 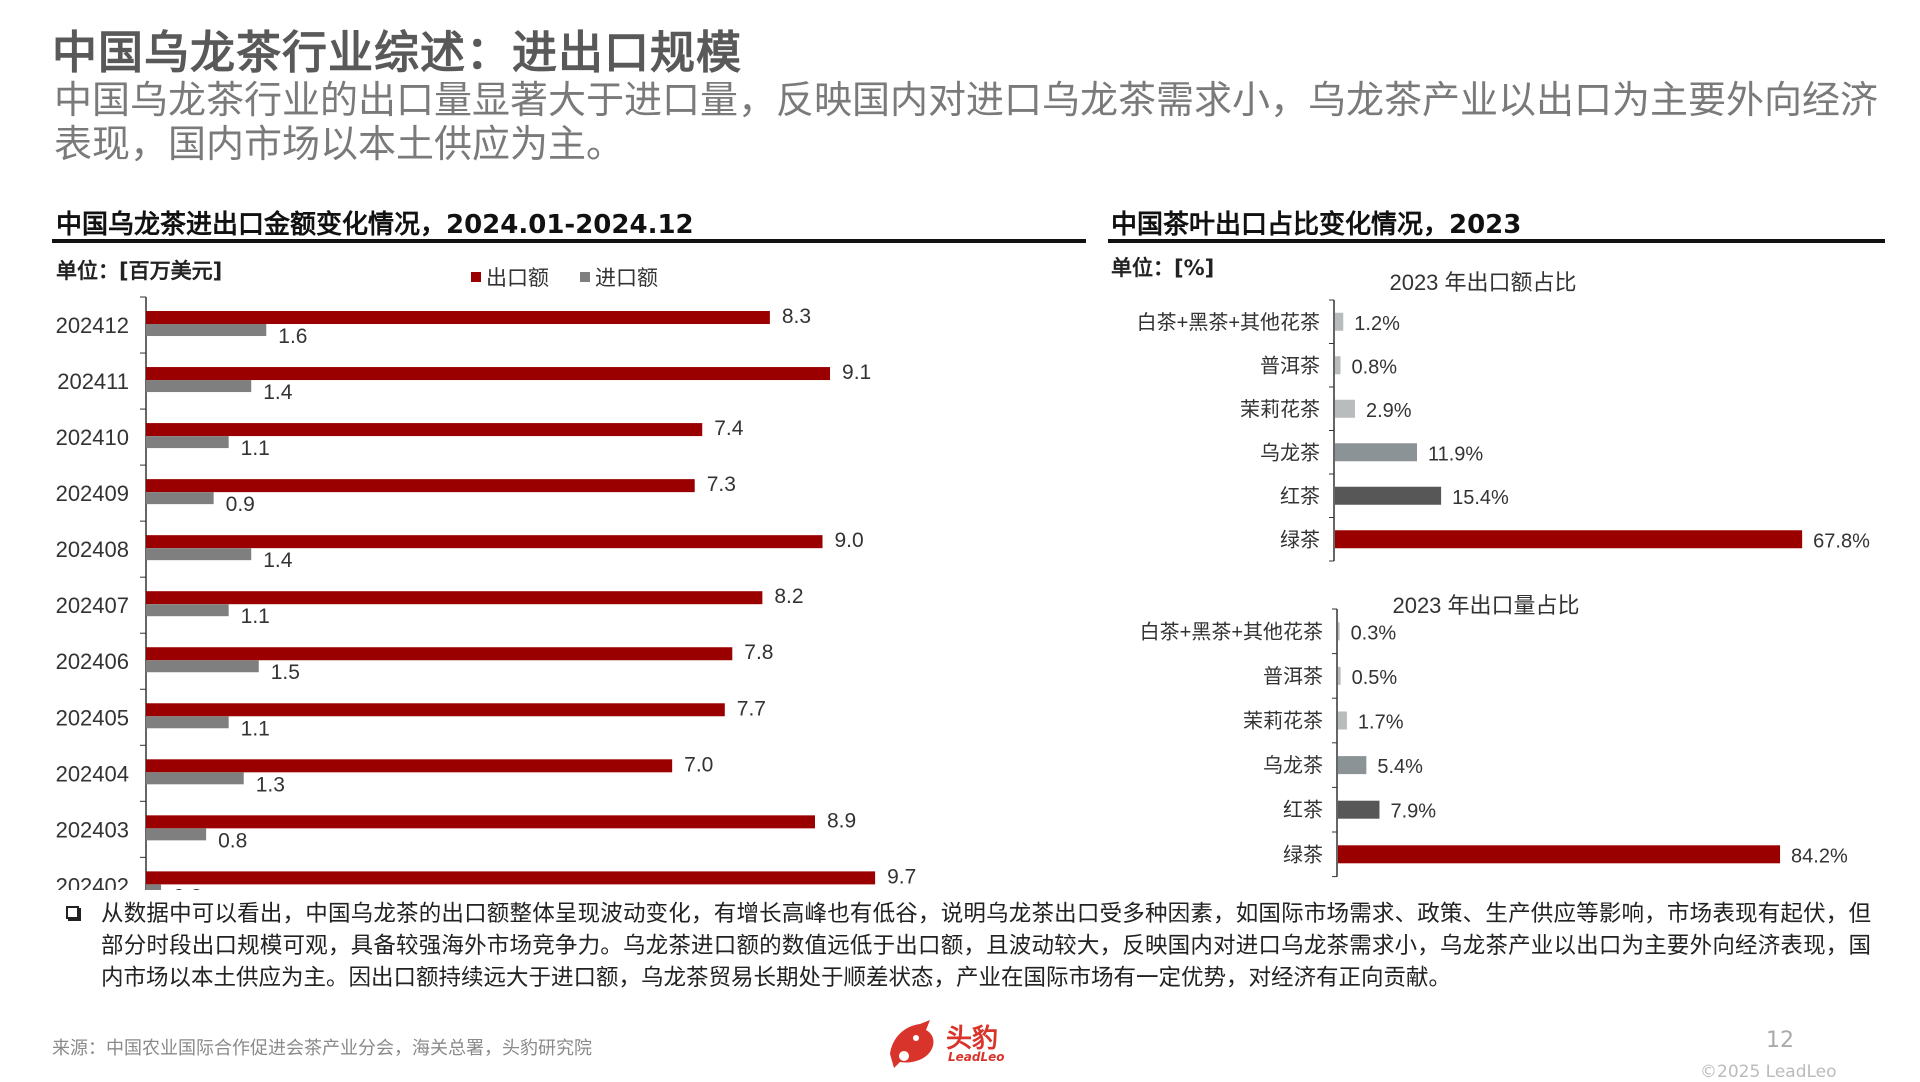 I want to click on category-label: 202406, so click(x=92, y=661).